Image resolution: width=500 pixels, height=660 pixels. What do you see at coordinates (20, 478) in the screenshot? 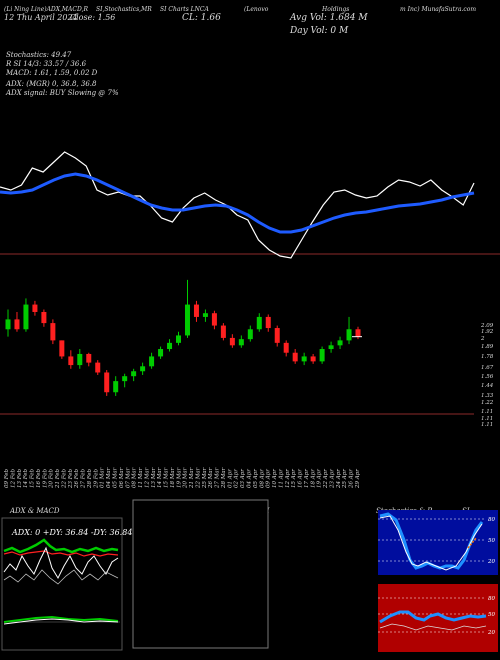
I see `date-tick-label: 13 Feb` at bounding box center [20, 478].